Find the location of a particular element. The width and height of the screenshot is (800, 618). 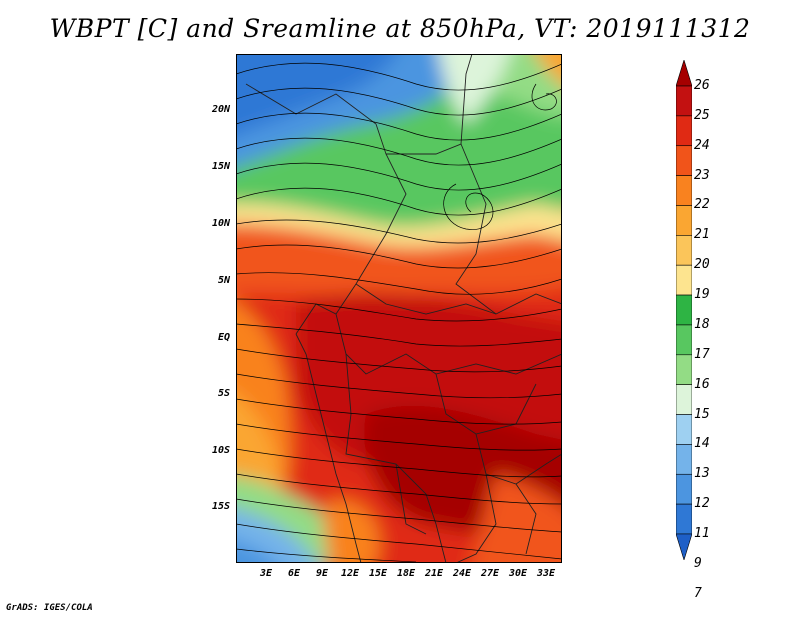

lon-label-12e: 12E is located at coordinates (350, 573).